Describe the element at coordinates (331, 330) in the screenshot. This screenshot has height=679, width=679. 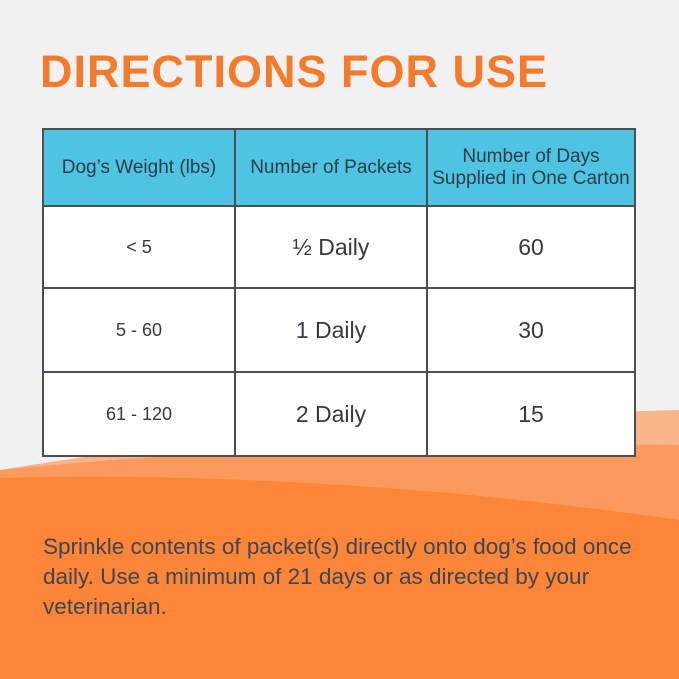
I see `cell-packets: 1 Daily` at that location.